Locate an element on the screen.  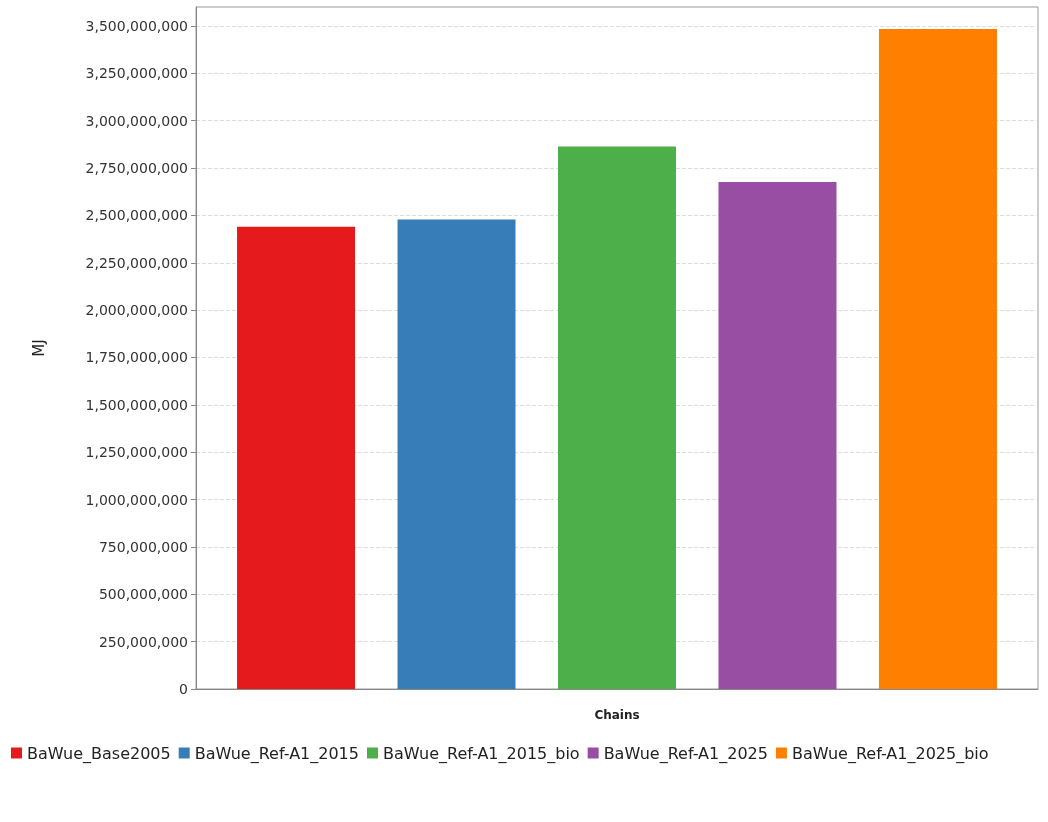
legend-label: BaWue_Ref-A1_2015 is located at coordinates (276, 753).